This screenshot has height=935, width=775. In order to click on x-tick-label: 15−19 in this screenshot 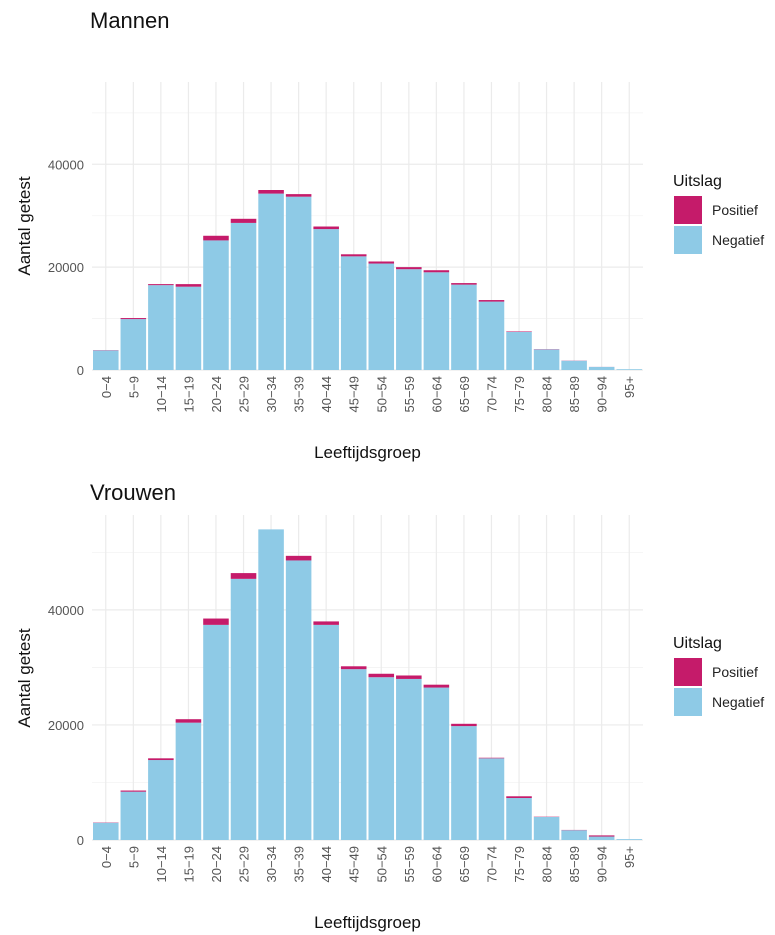, I will do `click(188, 864)`.